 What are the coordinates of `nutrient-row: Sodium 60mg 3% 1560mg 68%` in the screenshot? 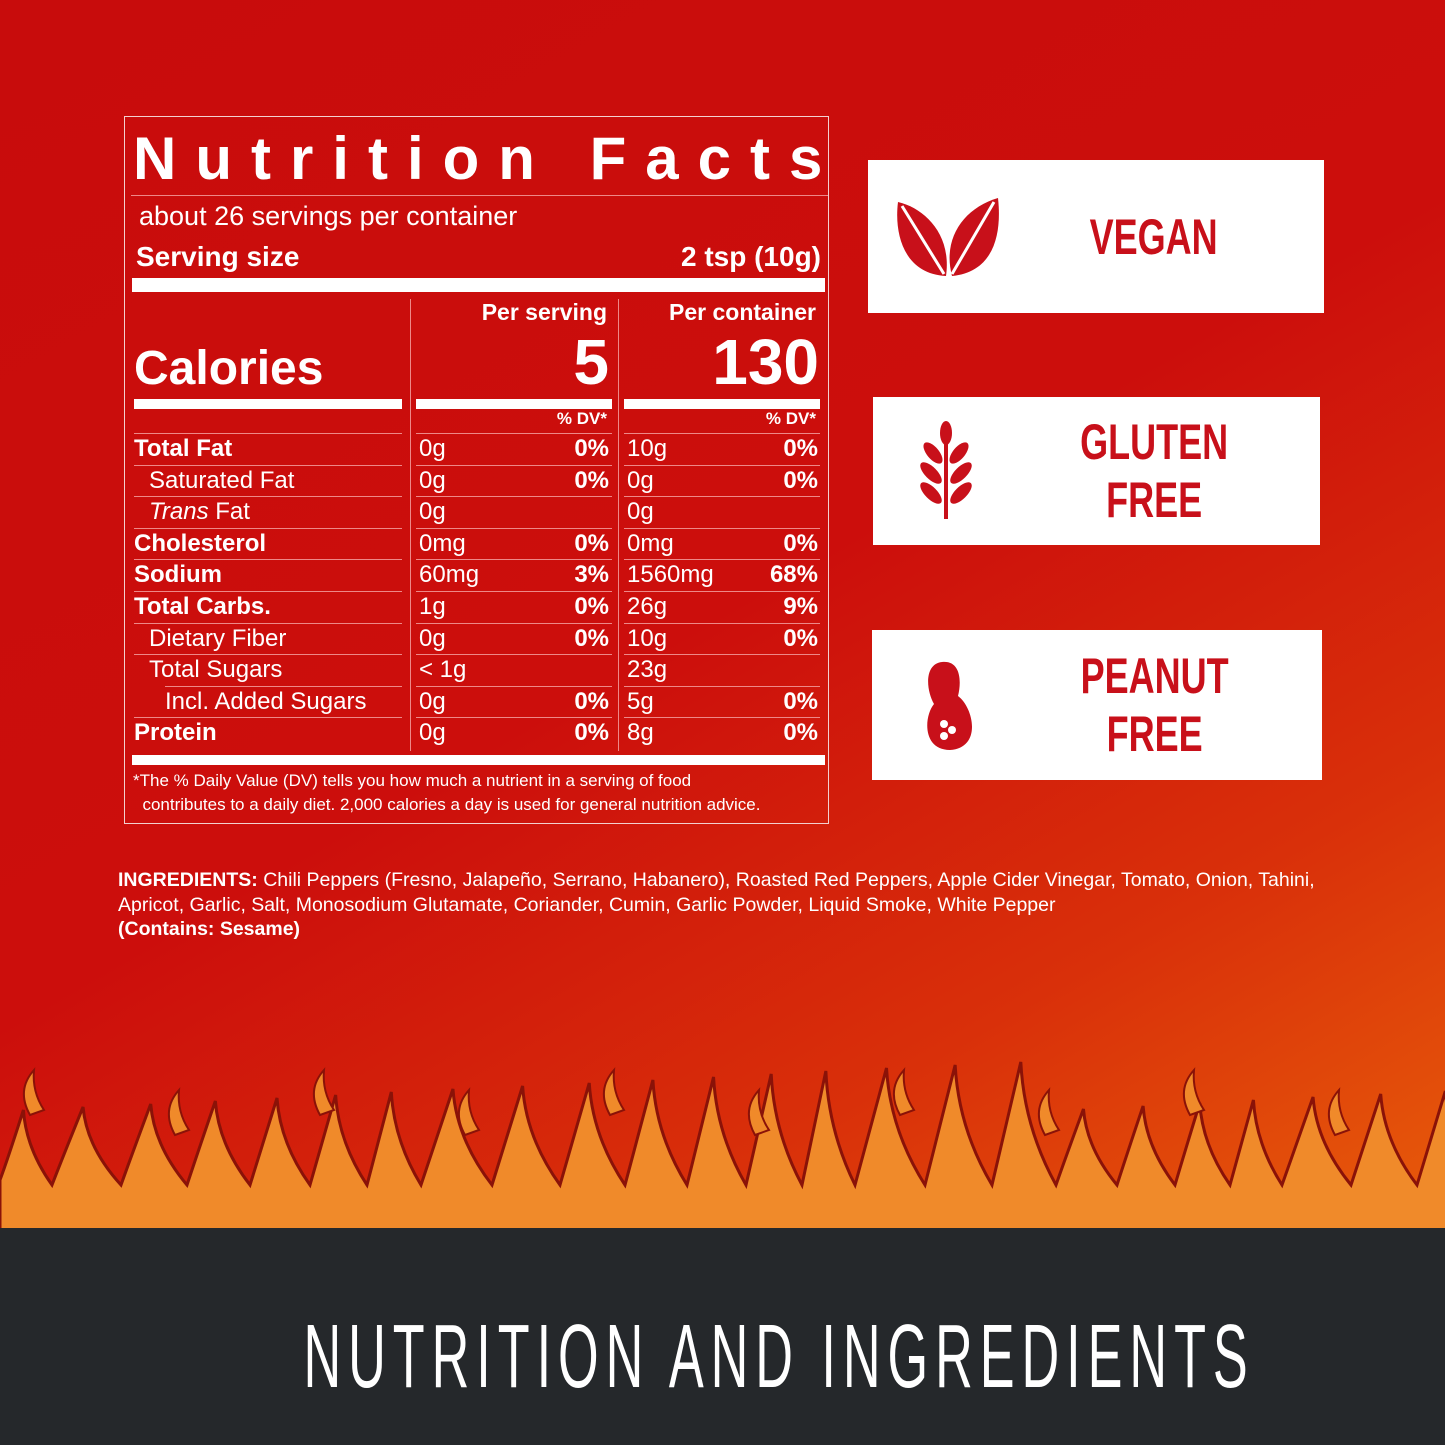 It's located at (477, 575).